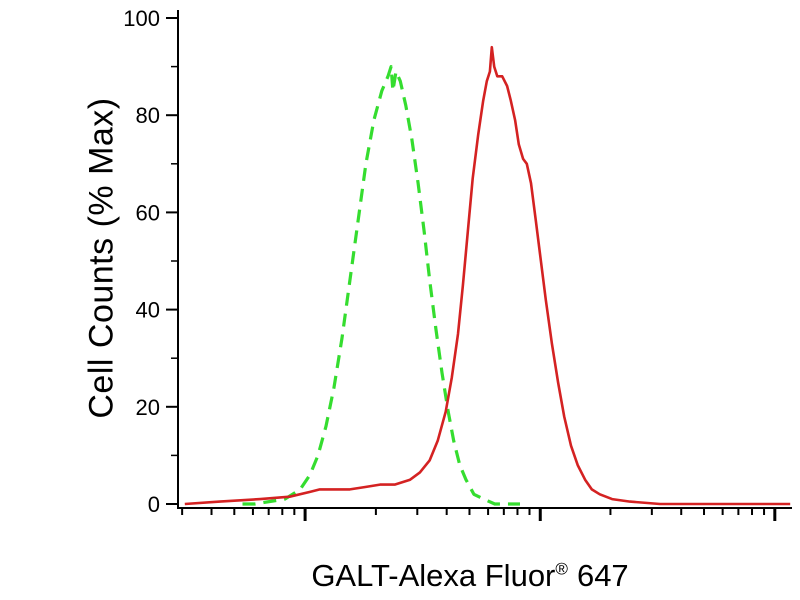 This screenshot has width=800, height=600. What do you see at coordinates (148, 212) in the screenshot?
I see `y-tick-label: 60` at bounding box center [148, 212].